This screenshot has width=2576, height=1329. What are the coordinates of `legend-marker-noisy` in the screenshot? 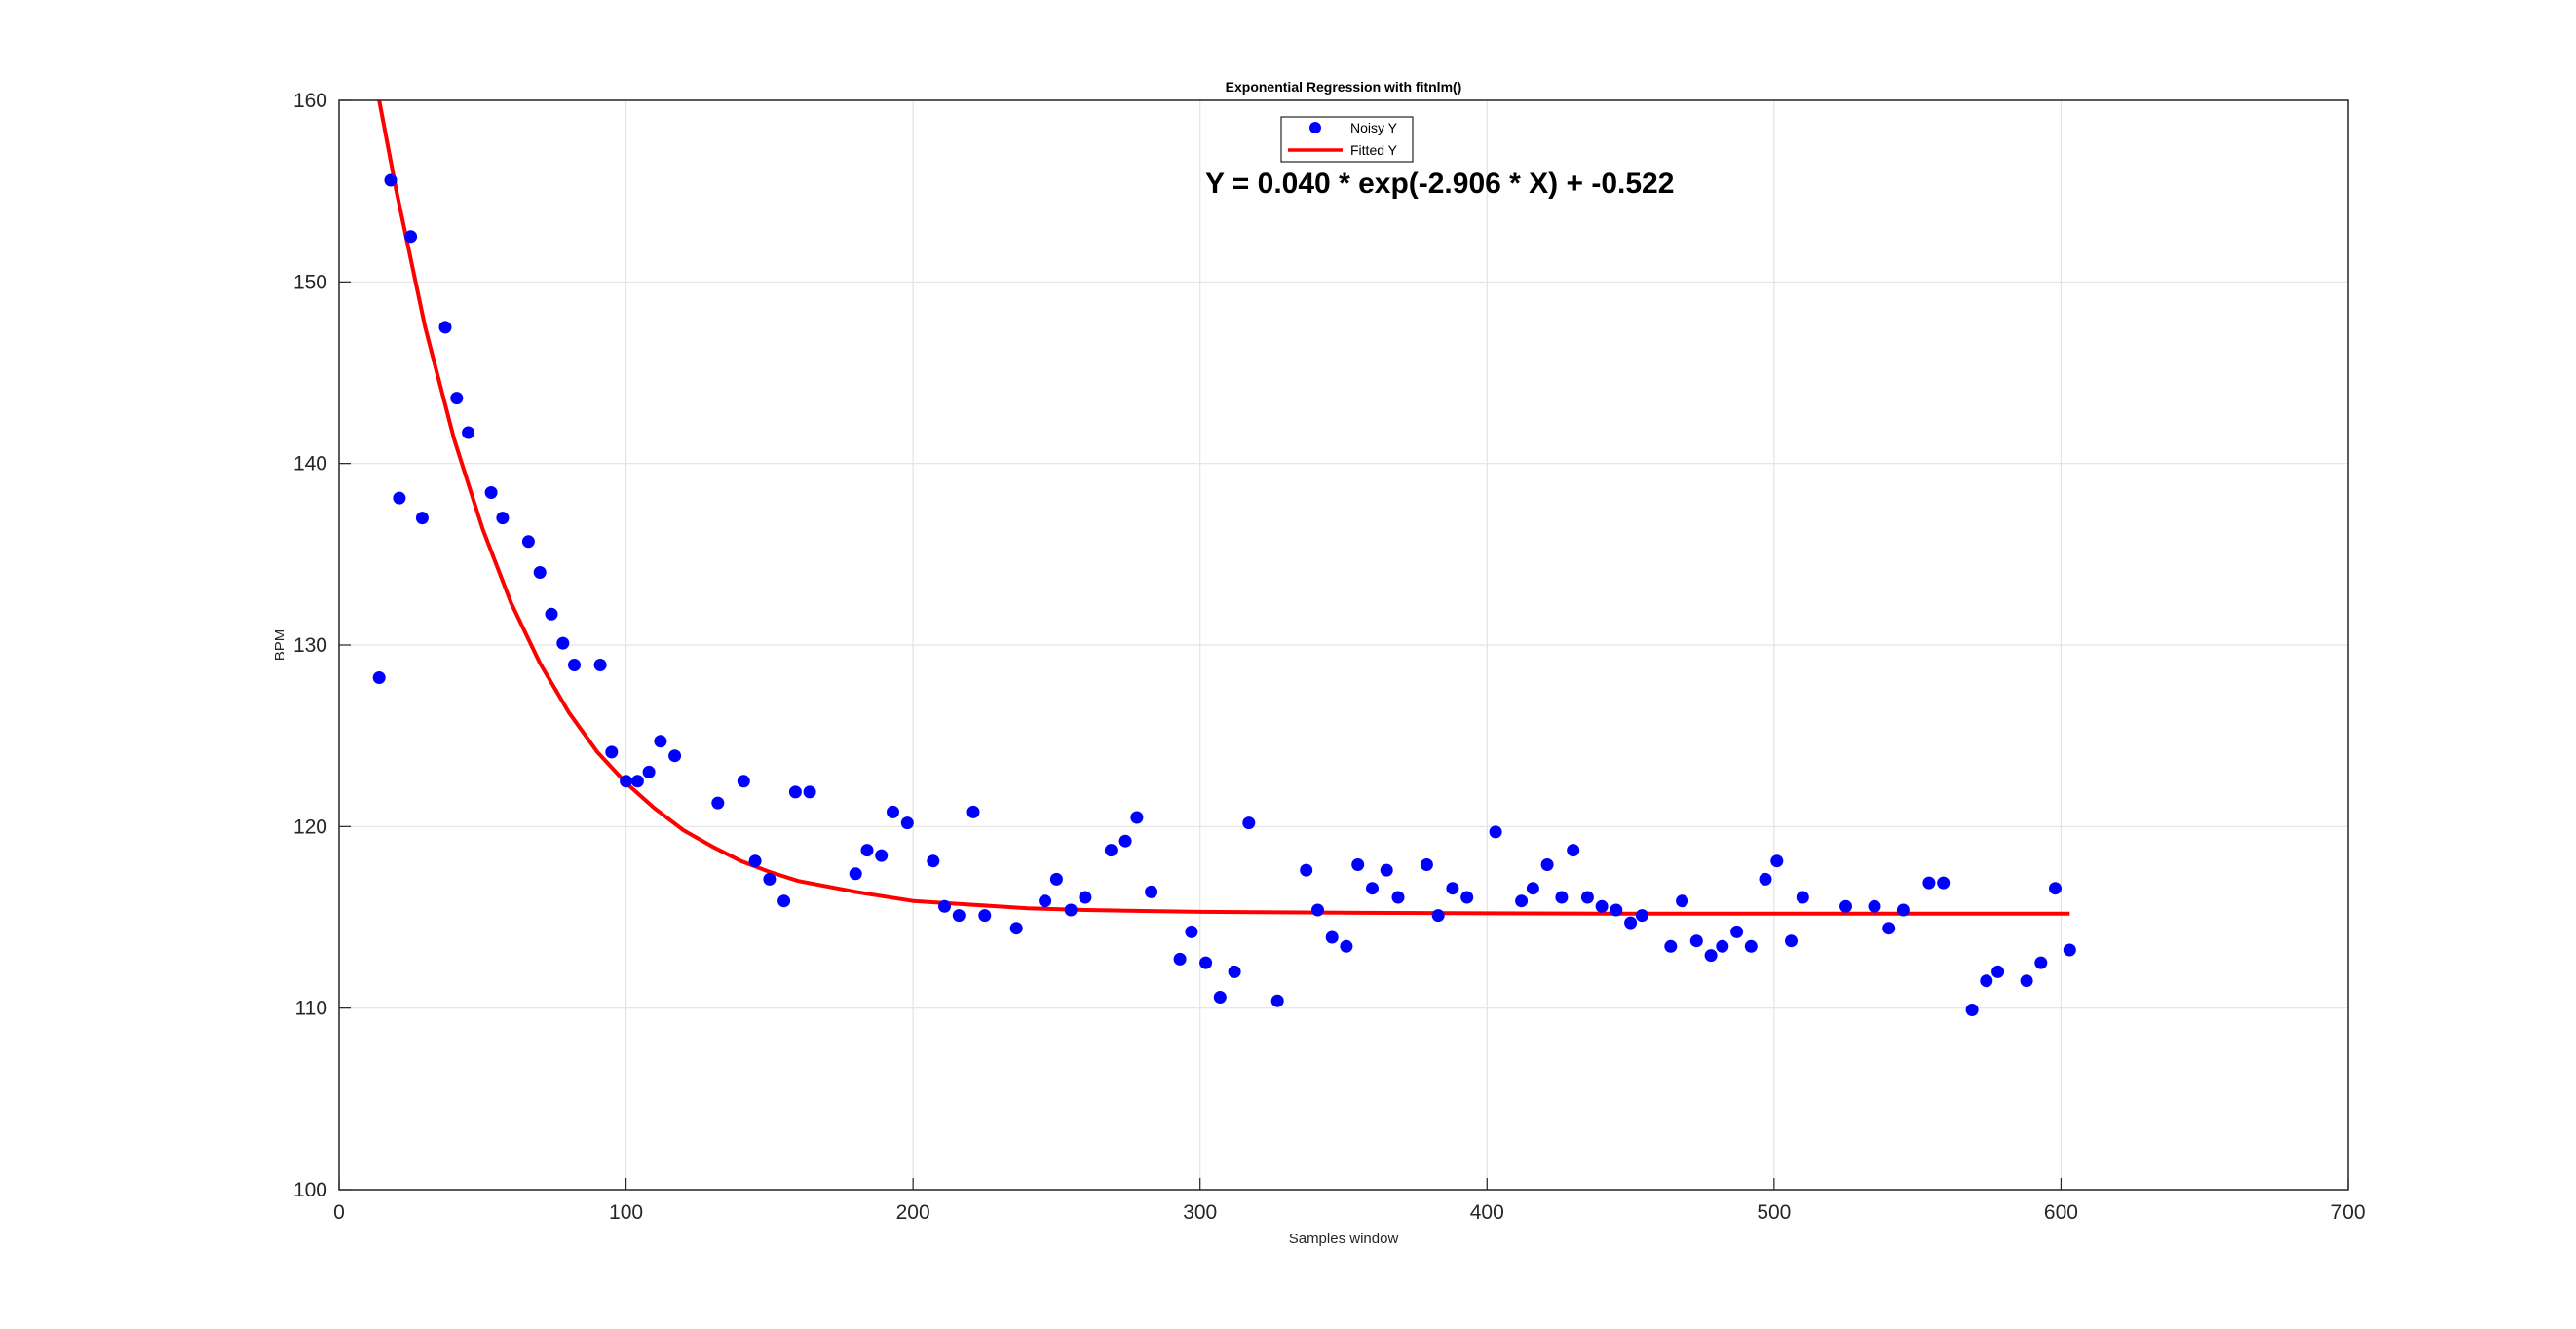 It's located at (1315, 127).